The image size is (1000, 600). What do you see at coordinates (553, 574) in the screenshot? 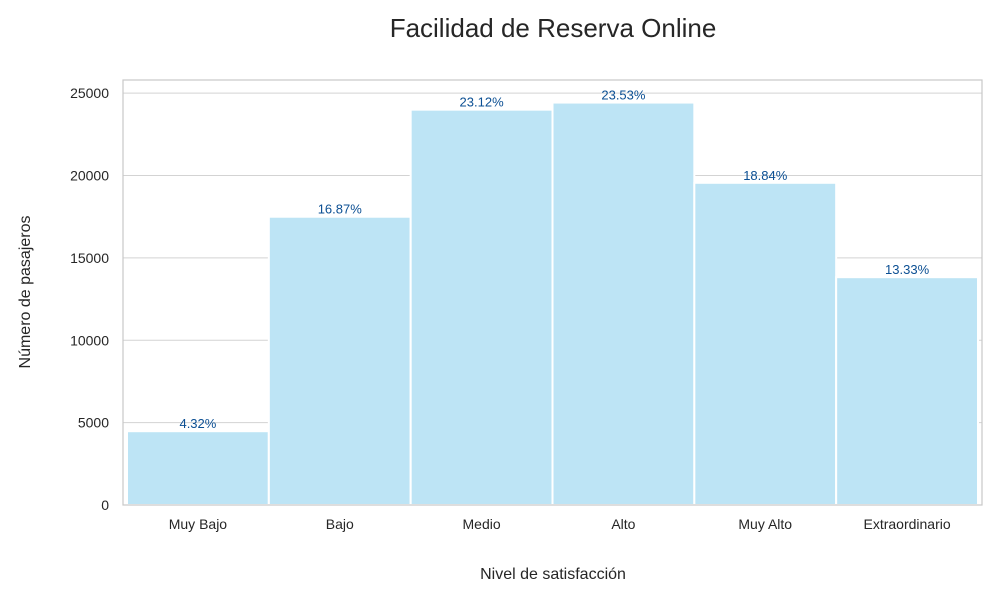
I see `x-axis-label: Nivel de satisfacción` at bounding box center [553, 574].